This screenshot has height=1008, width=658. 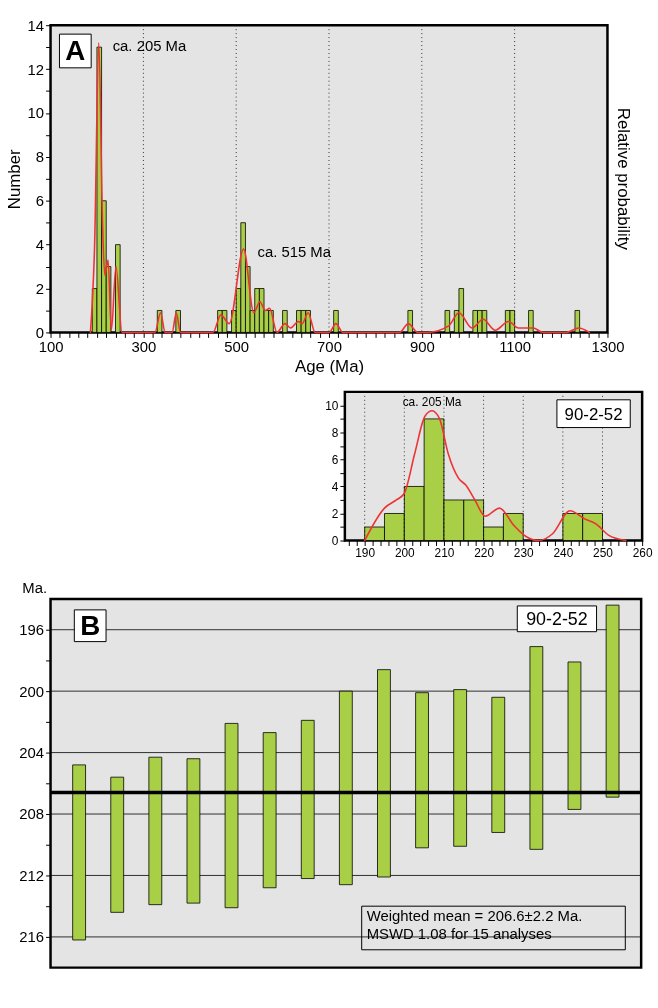 What do you see at coordinates (484, 552) in the screenshot?
I see `x-tick-label: 220` at bounding box center [484, 552].